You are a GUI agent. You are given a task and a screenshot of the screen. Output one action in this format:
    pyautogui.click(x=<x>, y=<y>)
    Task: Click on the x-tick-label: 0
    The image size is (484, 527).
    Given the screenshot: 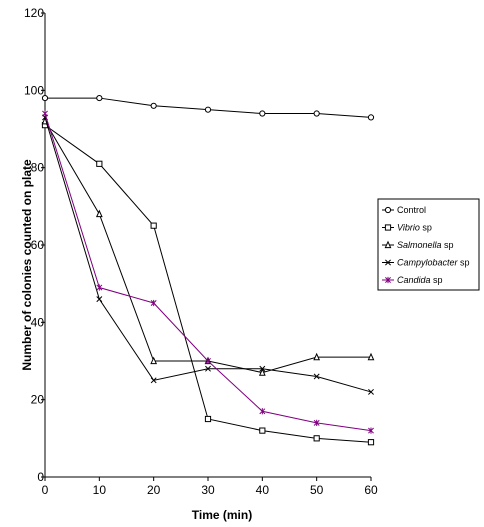 What is the action you would take?
    pyautogui.click(x=45, y=490)
    